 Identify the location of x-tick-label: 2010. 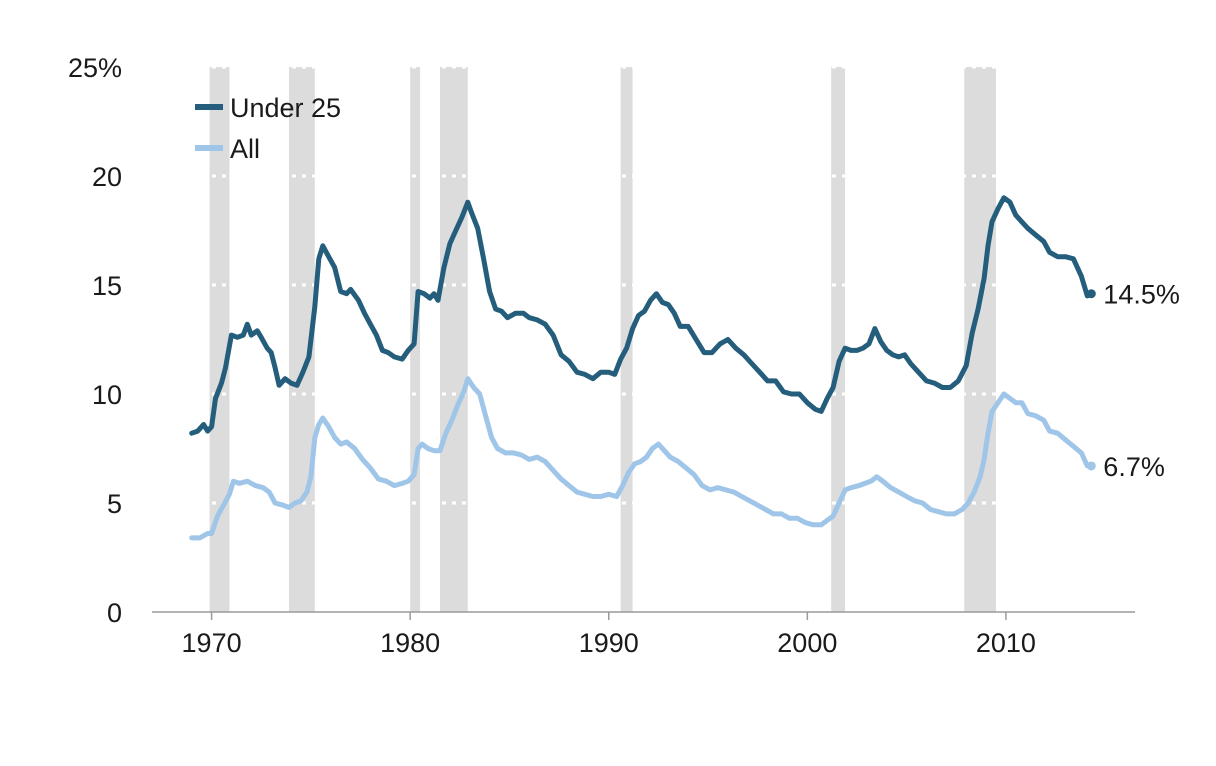
(1006, 643).